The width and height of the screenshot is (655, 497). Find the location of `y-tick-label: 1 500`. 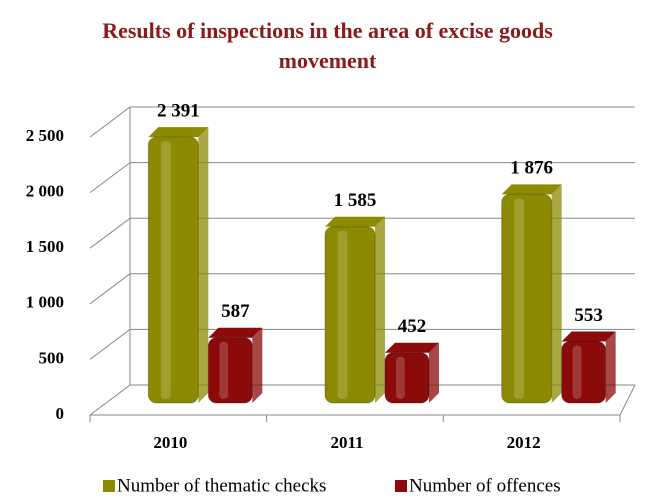

y-tick-label: 1 500 is located at coordinates (45, 246).